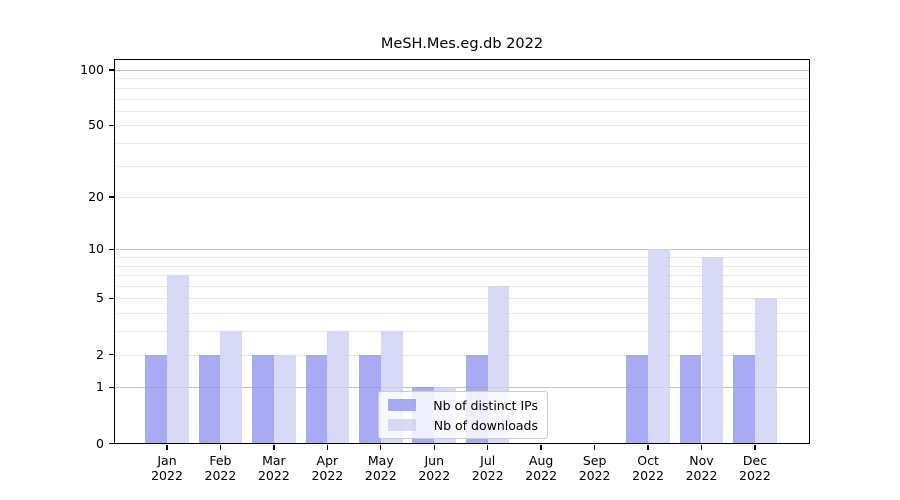 The height and width of the screenshot is (500, 900). What do you see at coordinates (274, 447) in the screenshot?
I see `x-tick-mar` at bounding box center [274, 447].